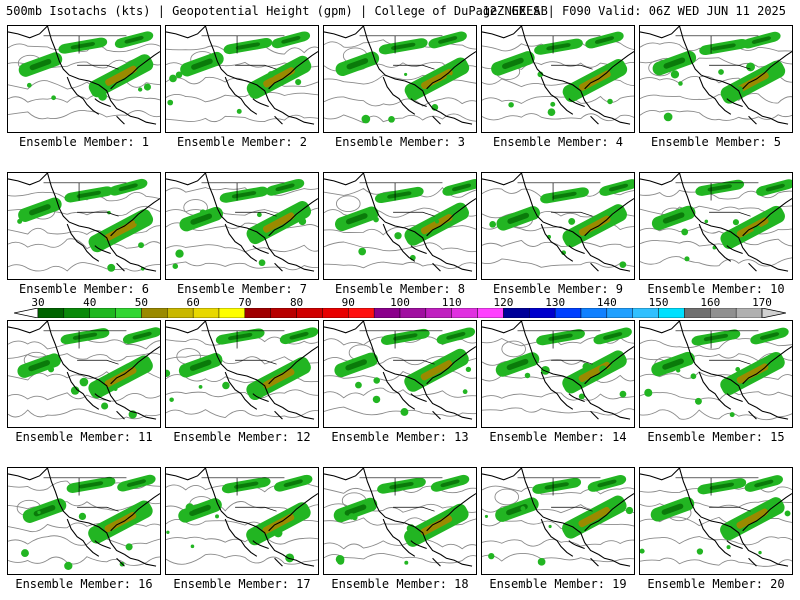  Describe the element at coordinates (400, 142) in the screenshot. I see `ensemble-member-label: Ensemble Member: 3` at that location.